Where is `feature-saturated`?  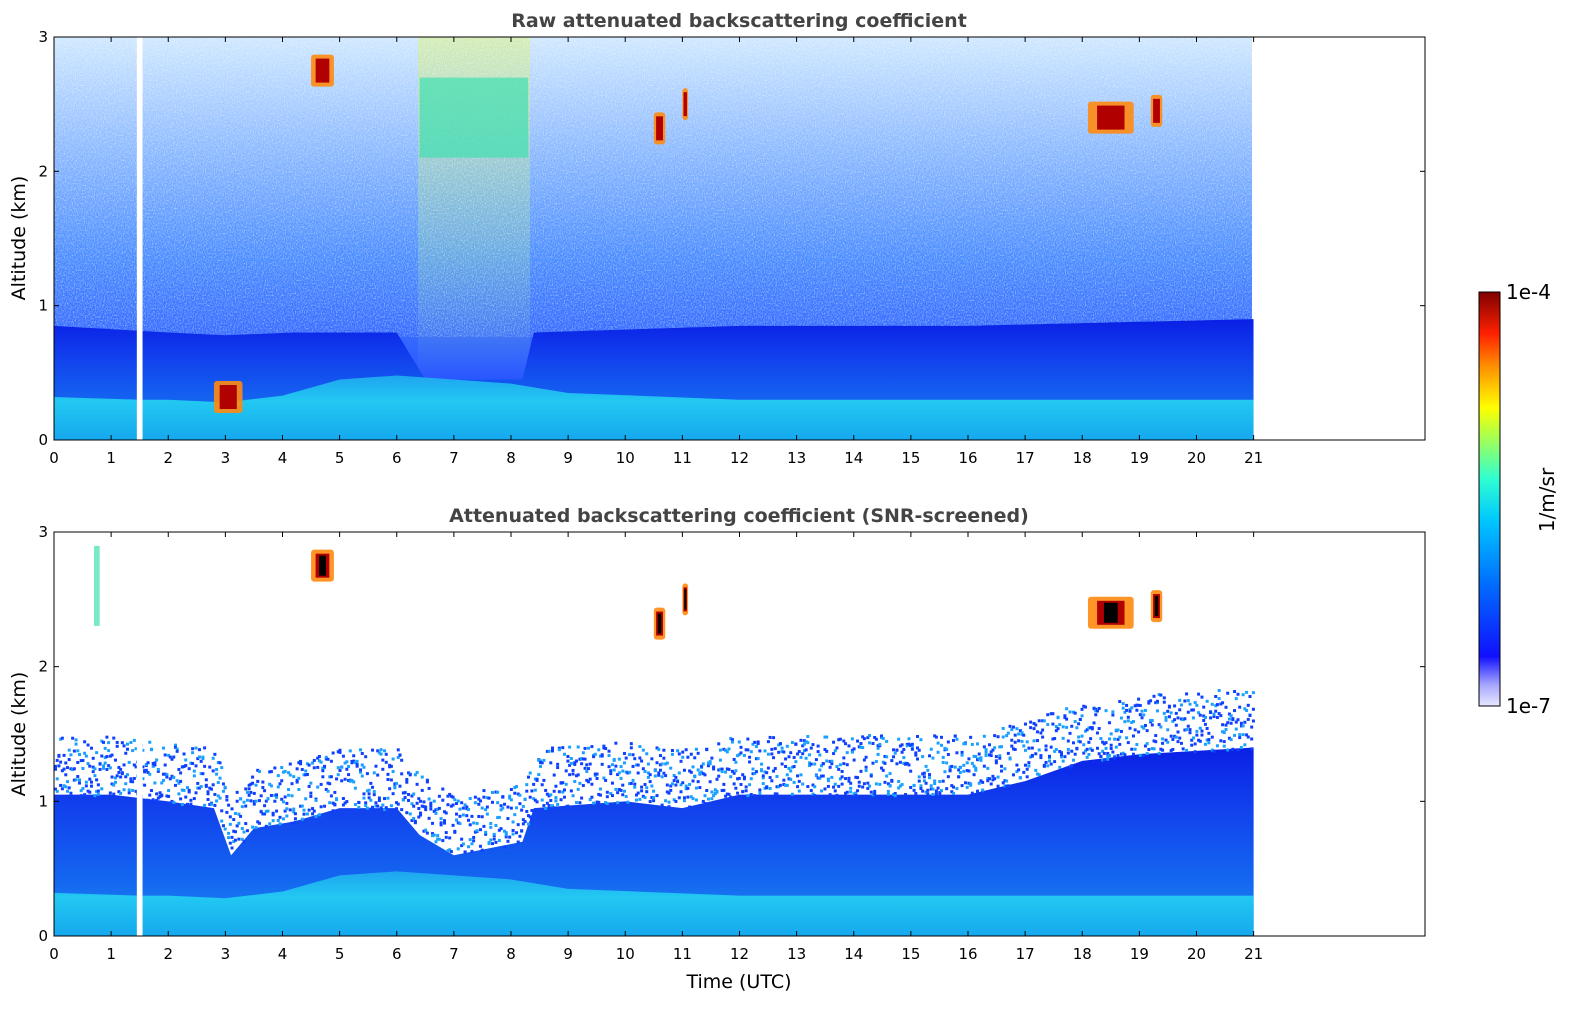
feature-saturated is located at coordinates (1110, 612).